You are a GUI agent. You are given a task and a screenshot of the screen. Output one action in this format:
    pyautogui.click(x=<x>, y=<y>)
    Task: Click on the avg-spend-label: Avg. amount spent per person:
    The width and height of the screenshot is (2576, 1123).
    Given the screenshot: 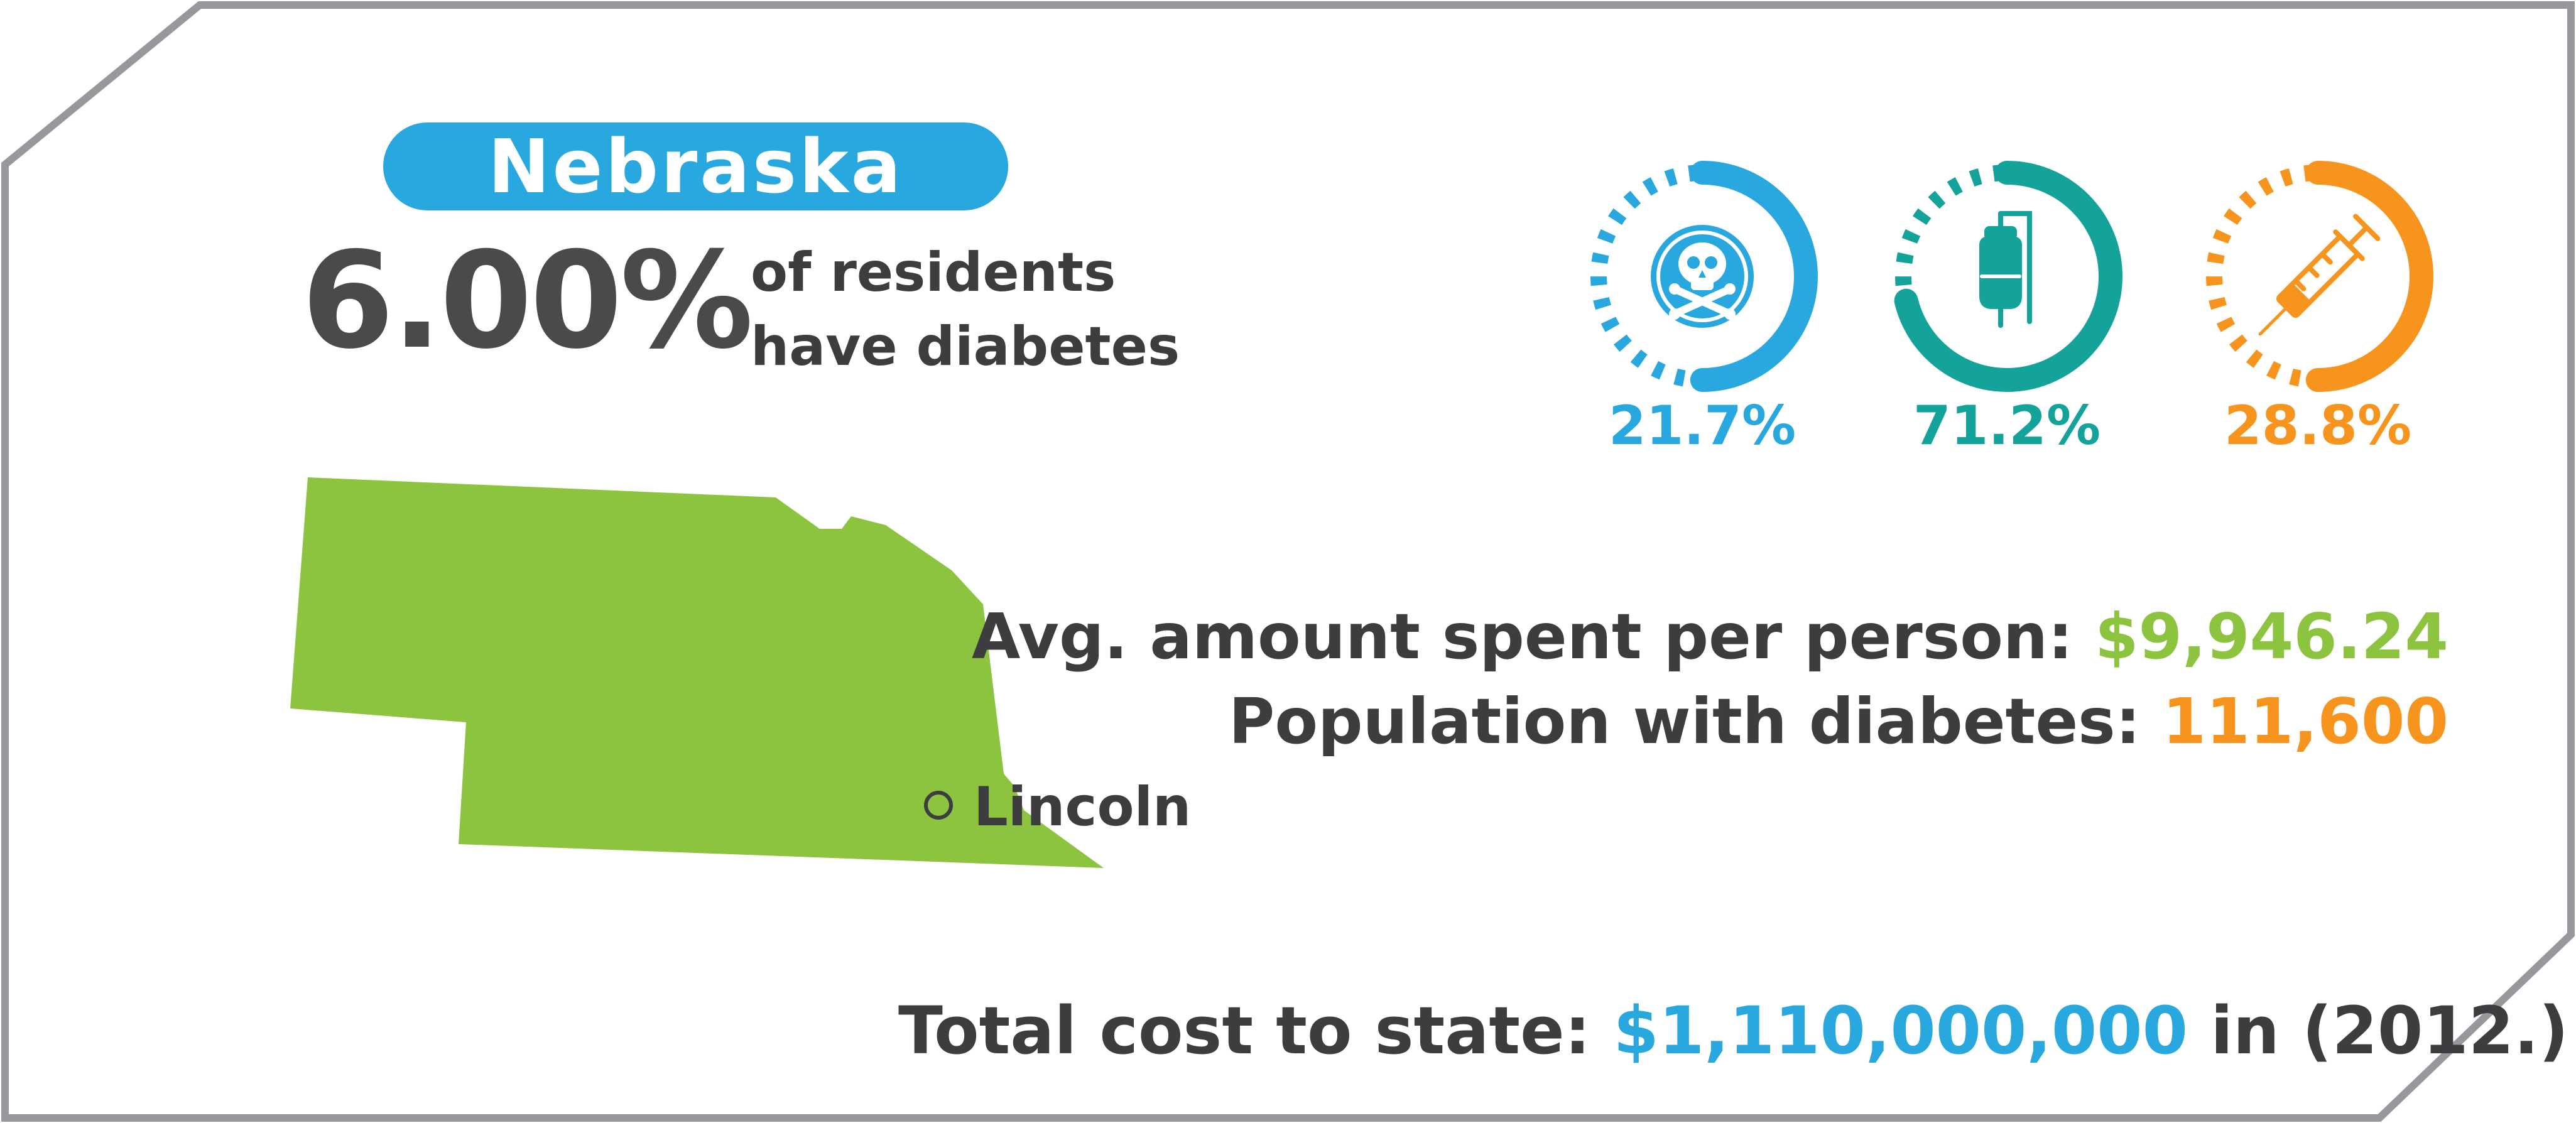 What is the action you would take?
    pyautogui.click(x=1522, y=637)
    